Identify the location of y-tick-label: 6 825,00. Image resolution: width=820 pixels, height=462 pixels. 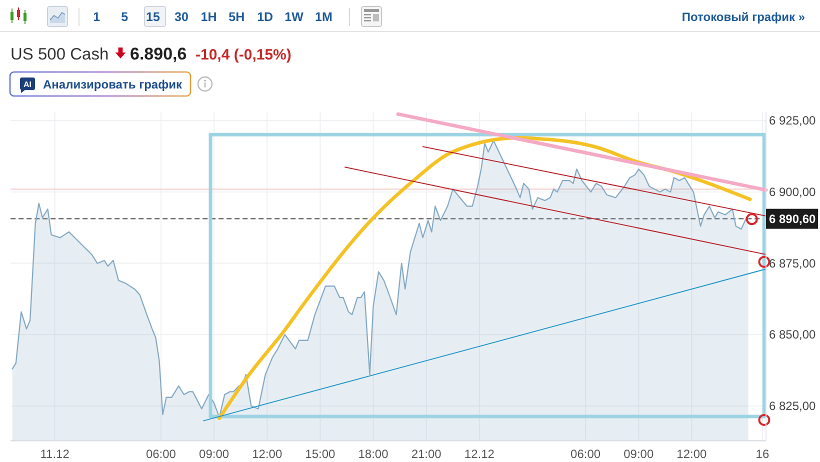
(792, 405).